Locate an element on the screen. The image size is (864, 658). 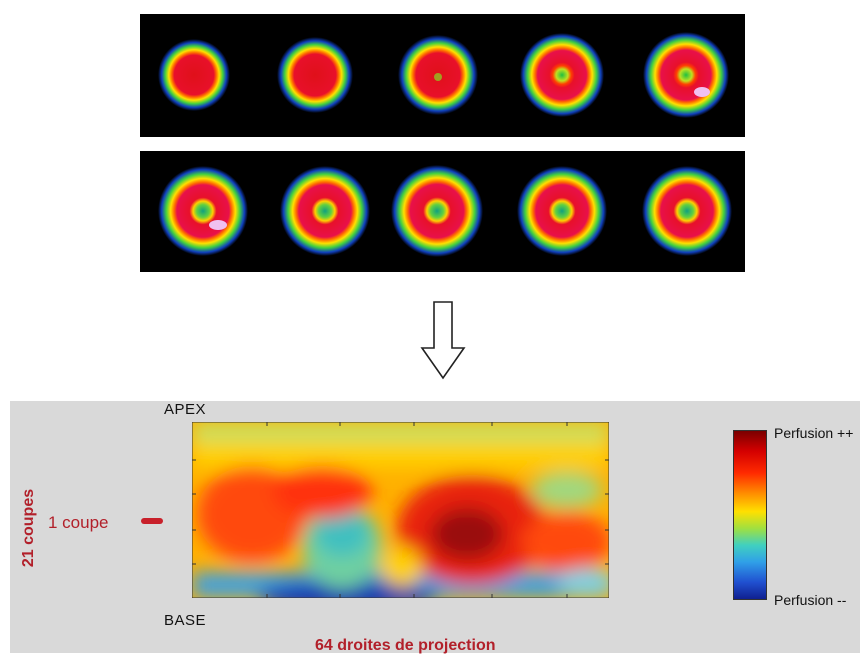
base-label: BASE is located at coordinates (185, 620).